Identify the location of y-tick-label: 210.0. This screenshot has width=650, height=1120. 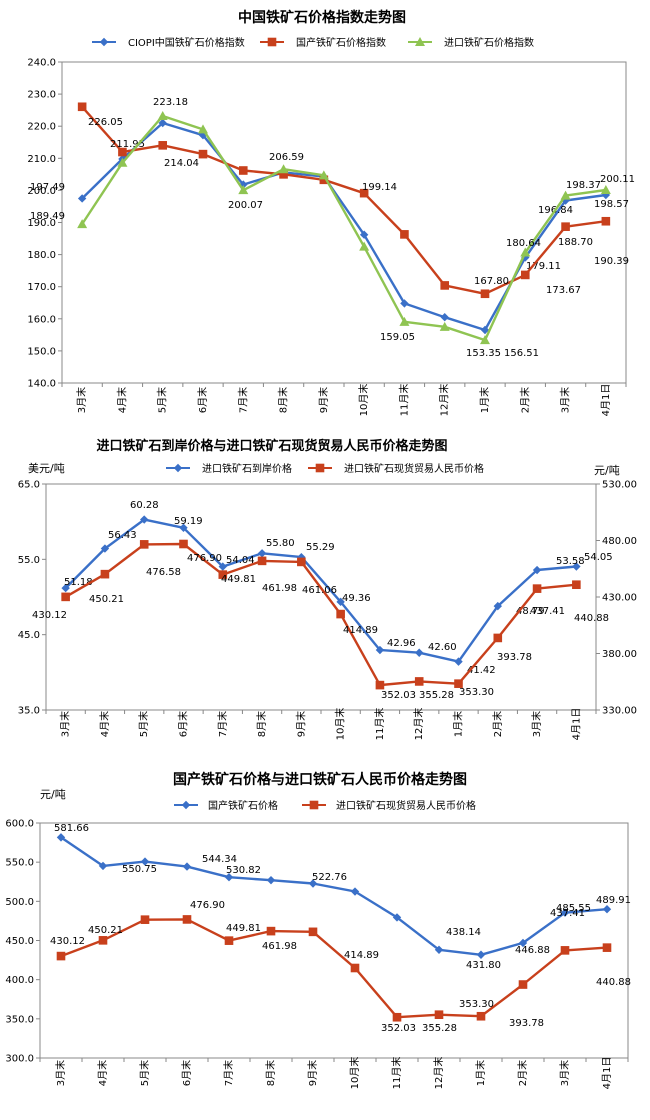
(41, 159).